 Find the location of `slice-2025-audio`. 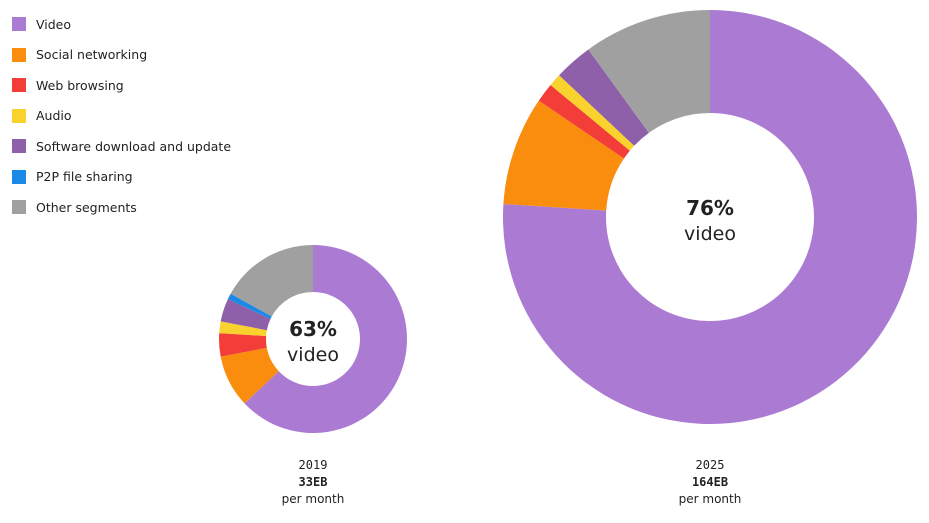

slice-2025-audio is located at coordinates (592, 113).